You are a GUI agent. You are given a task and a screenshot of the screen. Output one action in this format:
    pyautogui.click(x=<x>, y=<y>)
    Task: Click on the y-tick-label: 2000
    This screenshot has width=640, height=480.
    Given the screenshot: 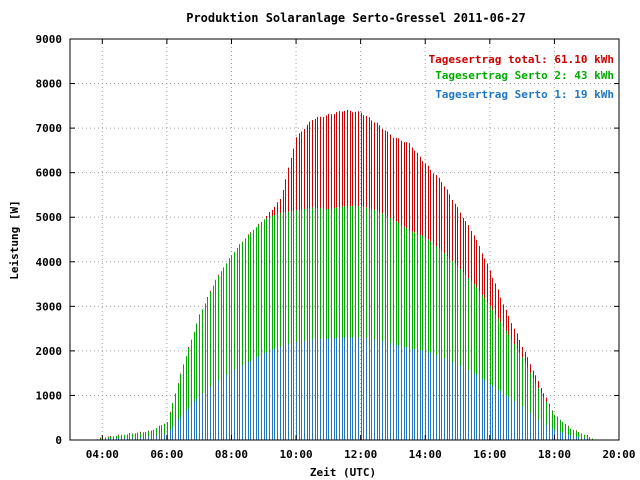 What is the action you would take?
    pyautogui.click(x=49, y=351)
    